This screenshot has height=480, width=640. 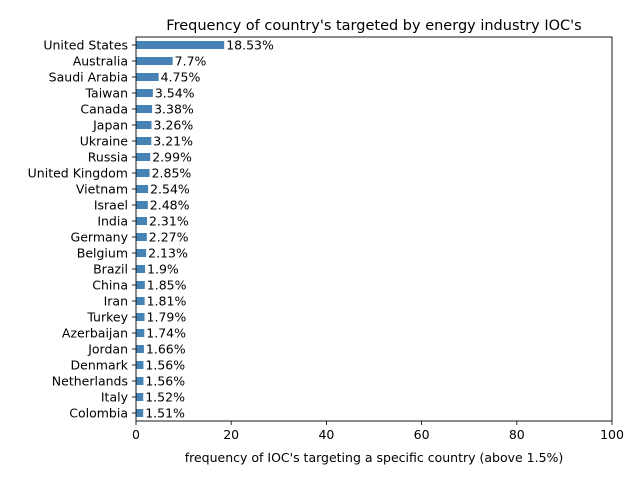 I want to click on data-label: 1.9%, so click(x=163, y=269).